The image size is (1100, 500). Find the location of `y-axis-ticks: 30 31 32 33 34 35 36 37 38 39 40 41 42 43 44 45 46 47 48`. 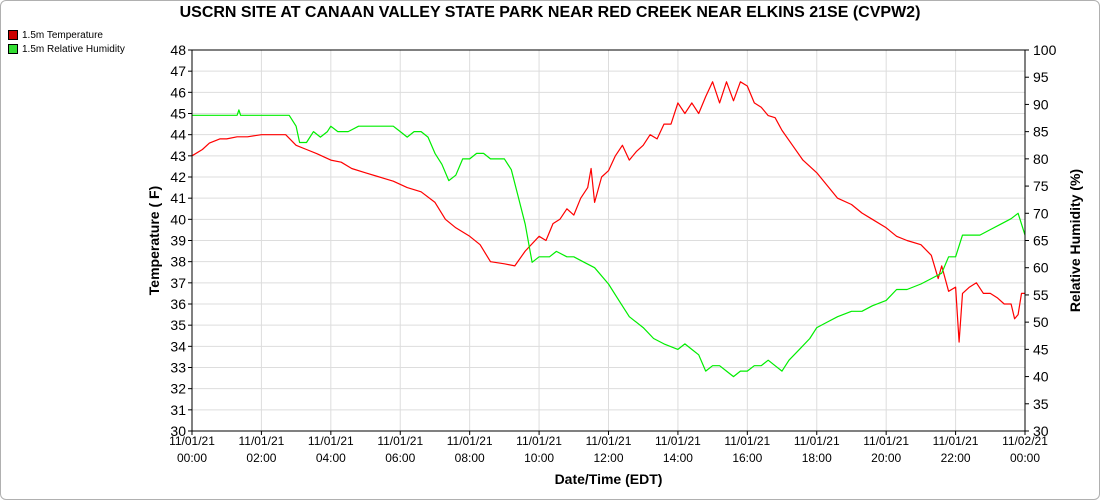

y-axis-ticks: 30 31 32 33 34 35 36 37 38 39 40 41 42 43 44 45 46 47 48 is located at coordinates (181, 240).